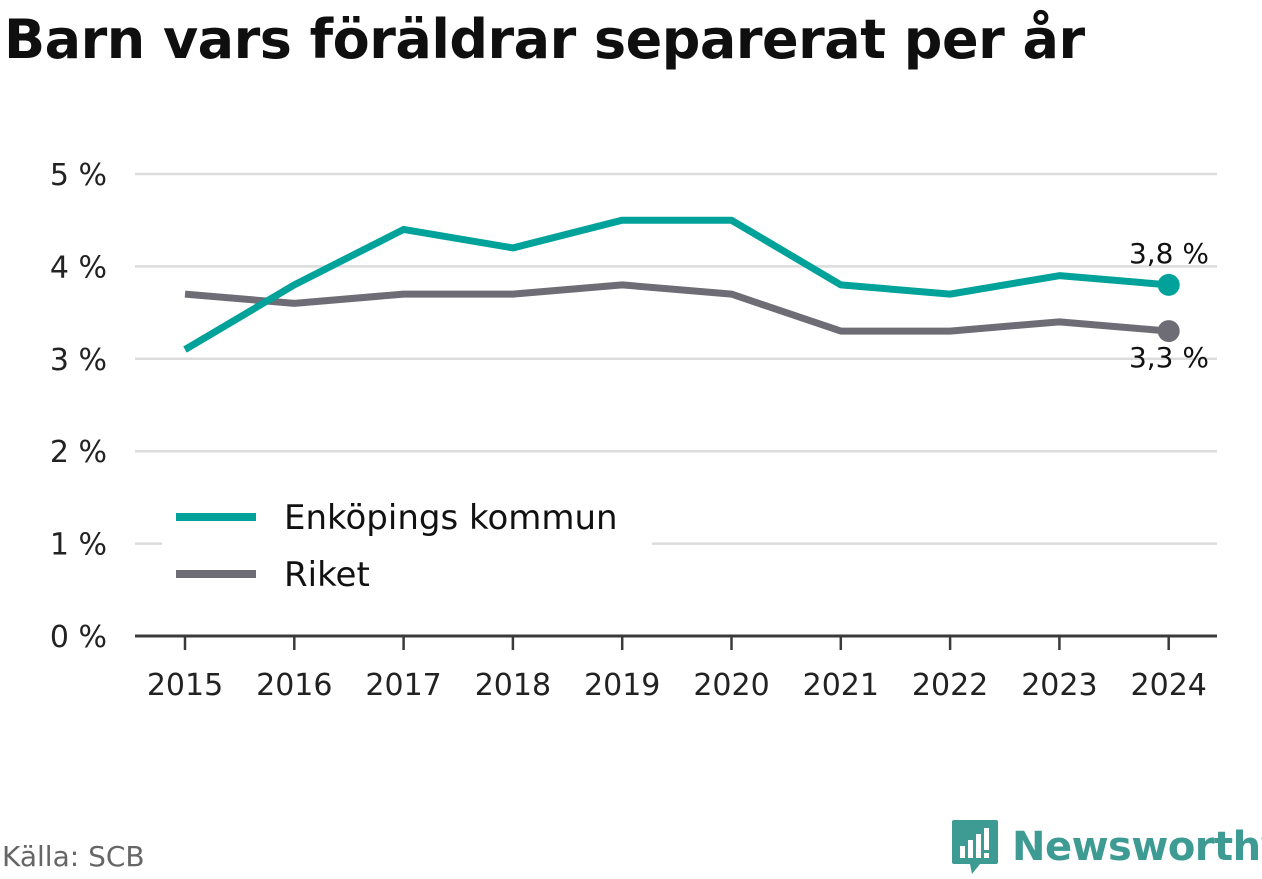 Image resolution: width=1262 pixels, height=879 pixels. I want to click on legend-label: Riket, so click(327, 575).